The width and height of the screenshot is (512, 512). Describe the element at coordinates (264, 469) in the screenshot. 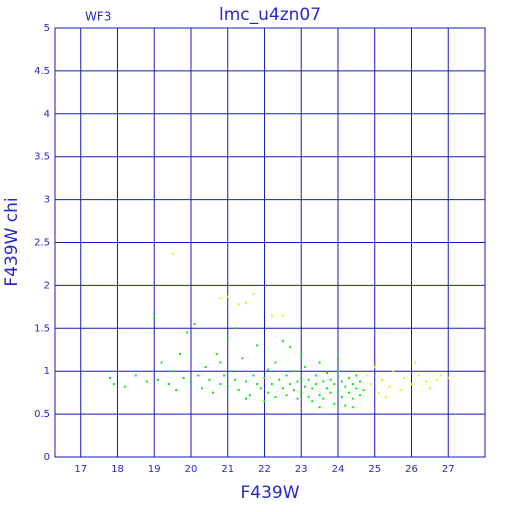

I see `x-tick-label: 22` at that location.